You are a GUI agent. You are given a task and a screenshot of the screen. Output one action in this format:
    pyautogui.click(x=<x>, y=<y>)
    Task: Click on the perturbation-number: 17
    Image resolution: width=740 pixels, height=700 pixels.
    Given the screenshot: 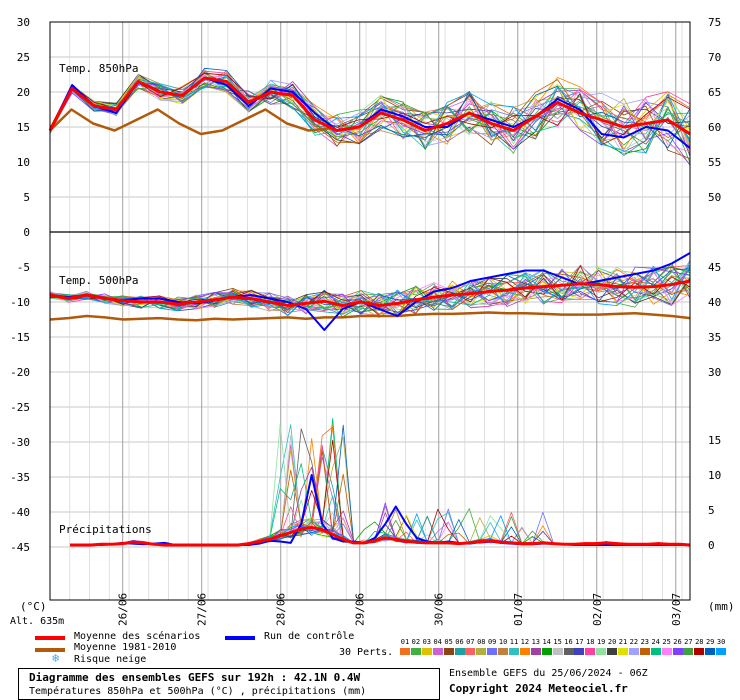 What is the action you would take?
    pyautogui.click(x=579, y=642)
    